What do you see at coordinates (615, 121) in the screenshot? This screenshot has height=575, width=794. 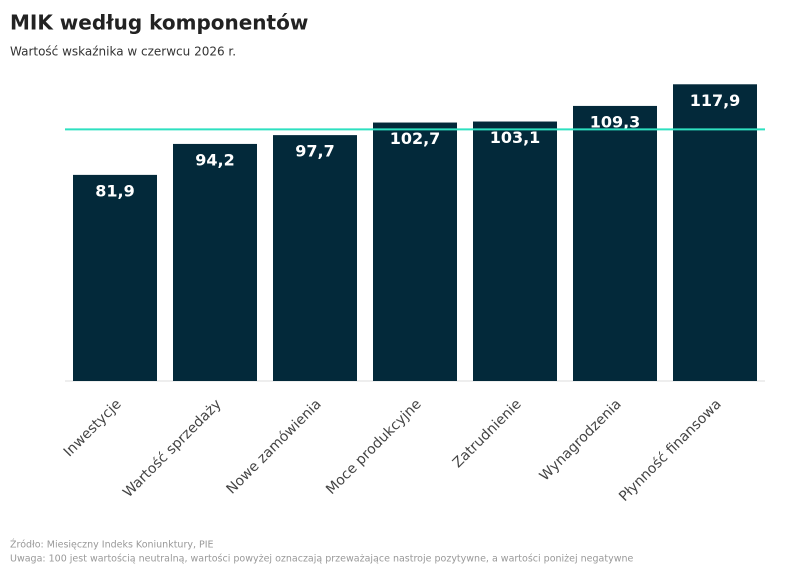 I see `value-label: 109,3` at bounding box center [615, 121].